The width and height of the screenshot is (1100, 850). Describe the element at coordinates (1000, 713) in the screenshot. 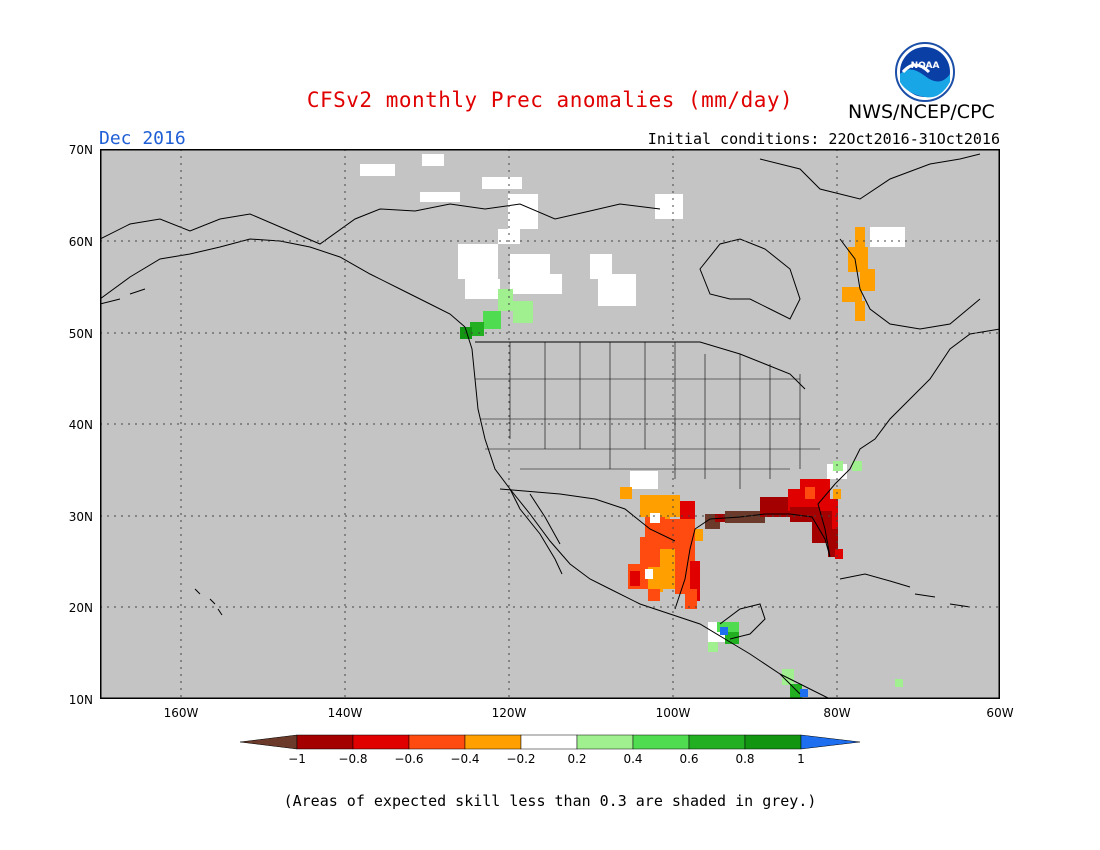

I see `lon-label-60w: 60W` at that location.